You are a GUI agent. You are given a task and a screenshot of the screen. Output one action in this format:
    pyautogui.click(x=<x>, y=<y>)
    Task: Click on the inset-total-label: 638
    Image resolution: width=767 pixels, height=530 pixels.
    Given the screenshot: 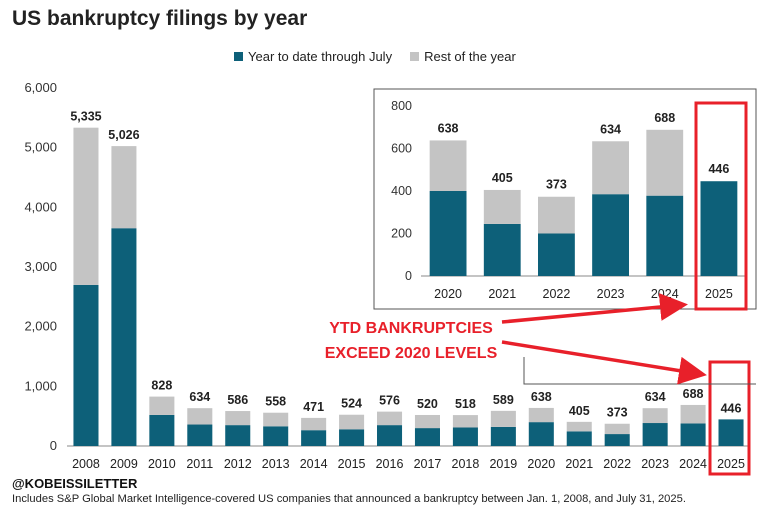 What is the action you would take?
    pyautogui.click(x=448, y=128)
    